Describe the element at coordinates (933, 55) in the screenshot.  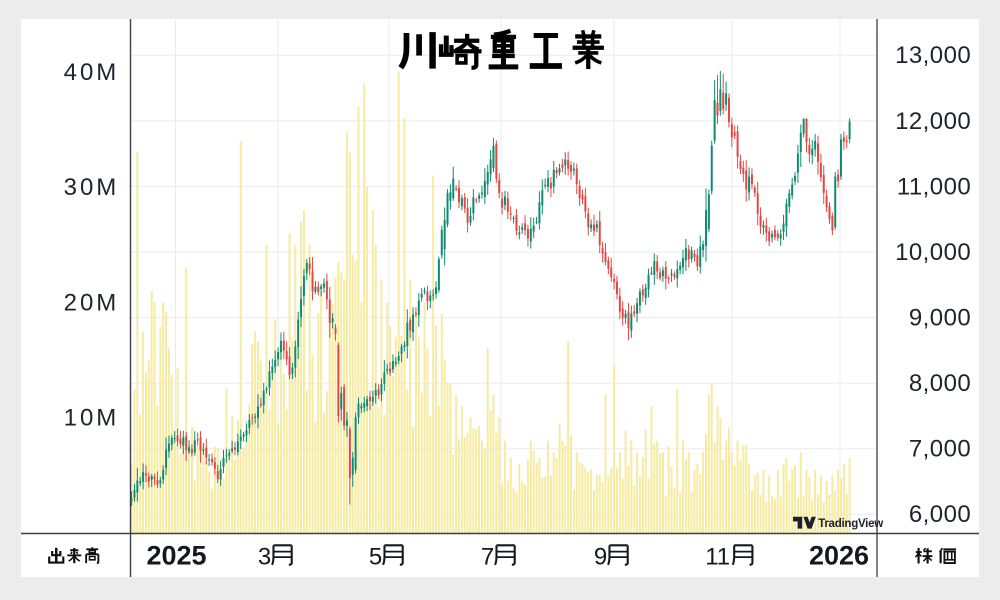
I see `svg-text: 13,000` at that location.